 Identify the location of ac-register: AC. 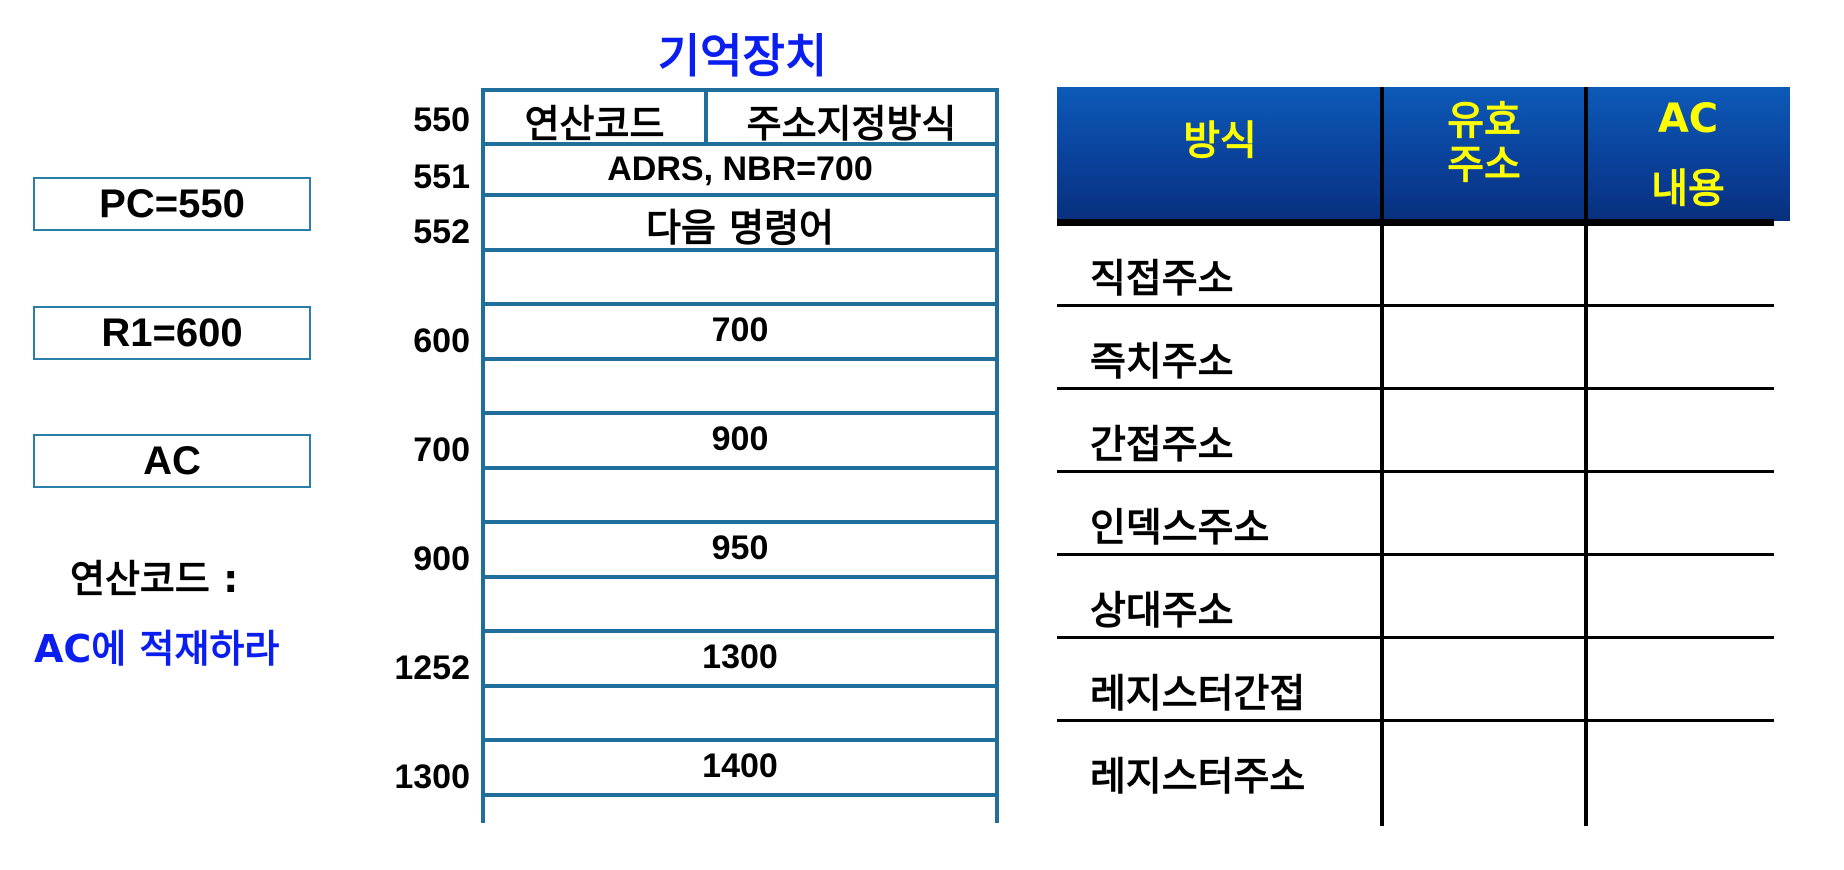
(172, 461).